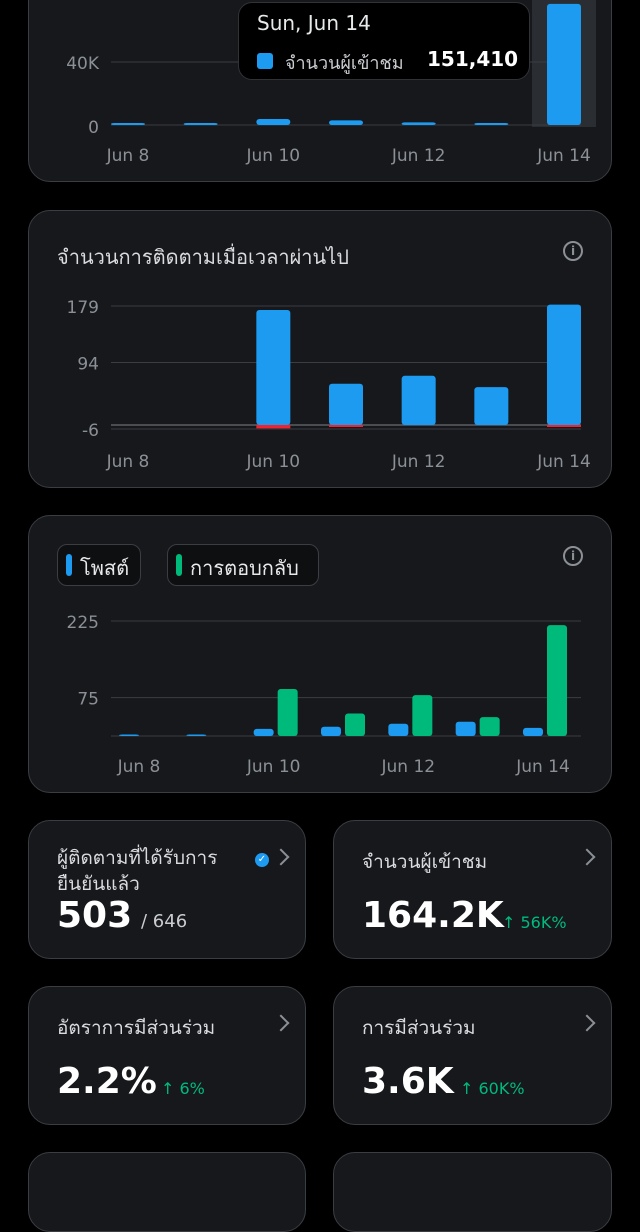 This screenshot has height=1232, width=640. What do you see at coordinates (83, 623) in the screenshot?
I see `y-tick-label: 225` at bounding box center [83, 623].